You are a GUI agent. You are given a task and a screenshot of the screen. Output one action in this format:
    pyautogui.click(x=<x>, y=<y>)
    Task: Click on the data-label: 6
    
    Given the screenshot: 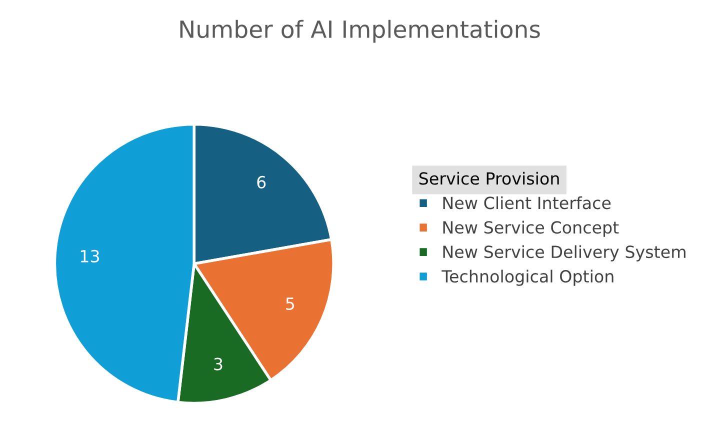 What is the action you would take?
    pyautogui.click(x=261, y=182)
    